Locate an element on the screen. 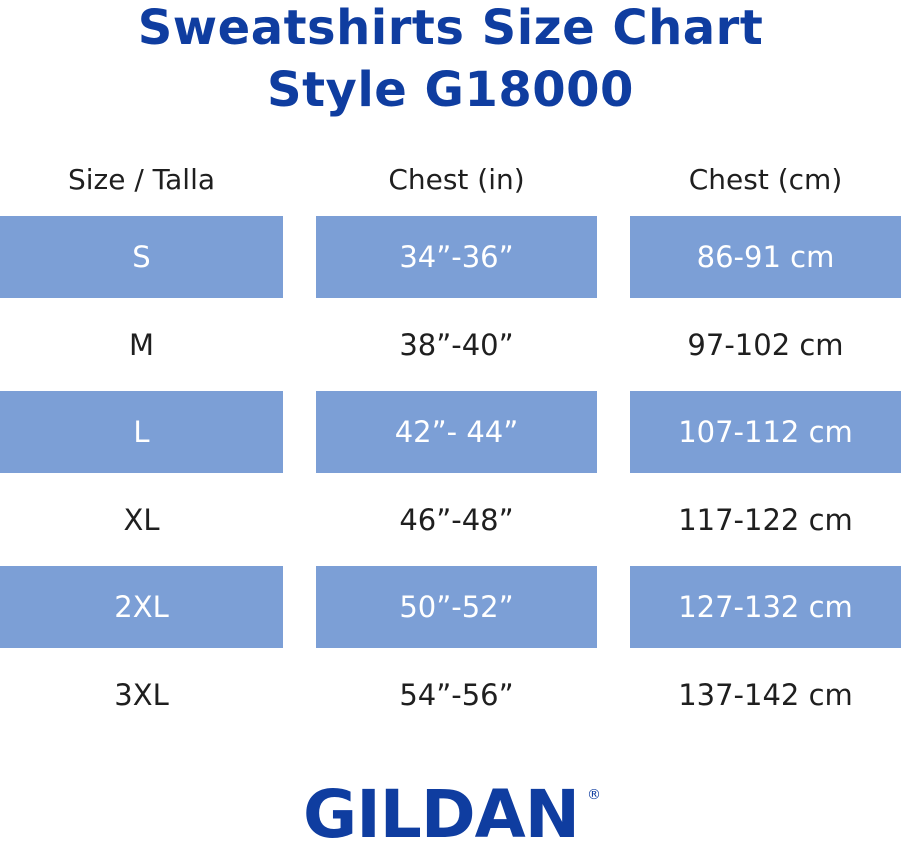  cell-size: L is located at coordinates (141, 432).